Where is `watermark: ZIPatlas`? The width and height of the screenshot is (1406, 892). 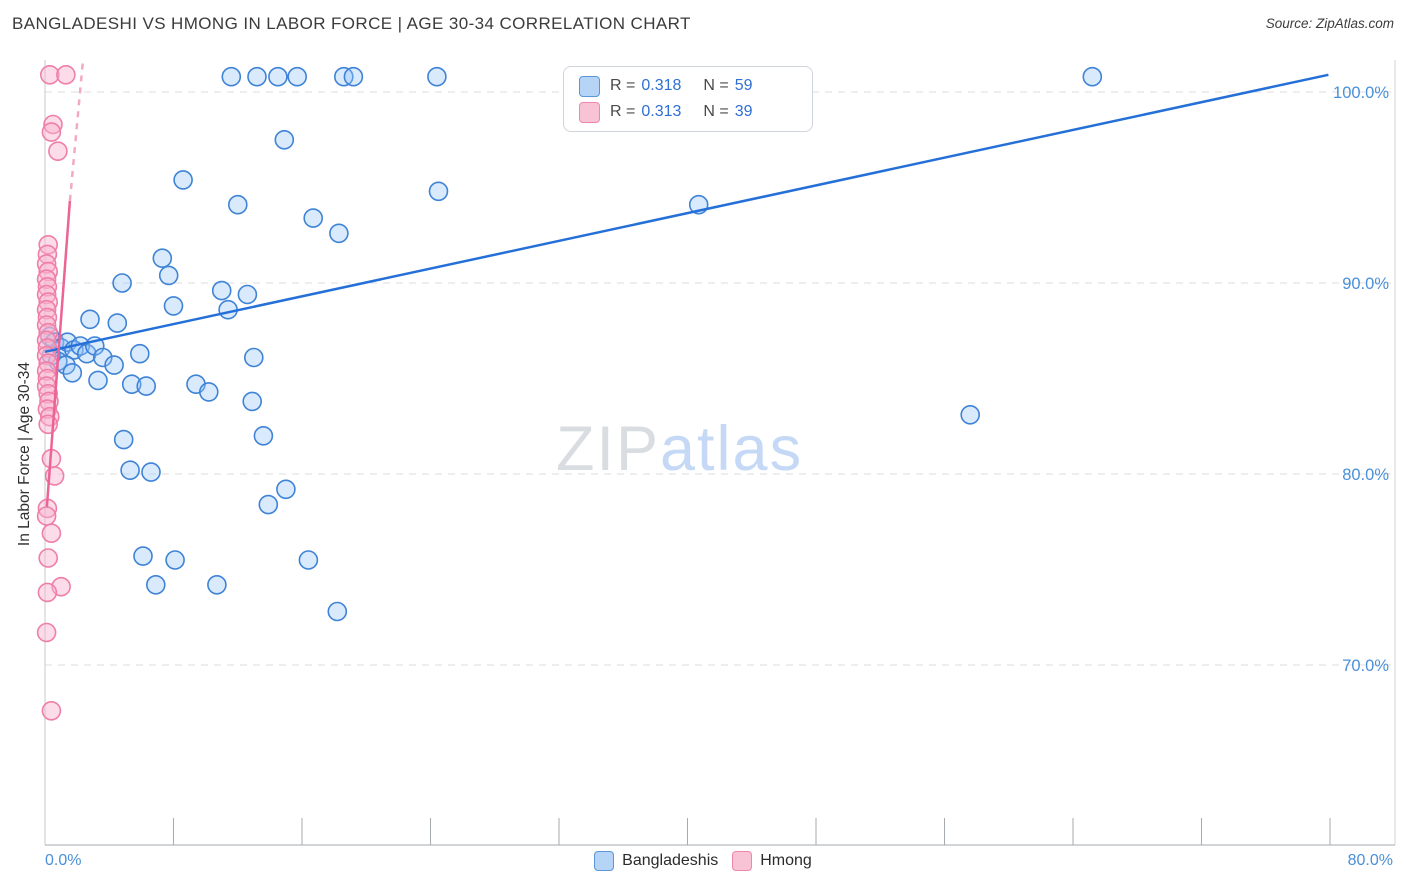 watermark: ZIPatlas is located at coordinates (679, 449).